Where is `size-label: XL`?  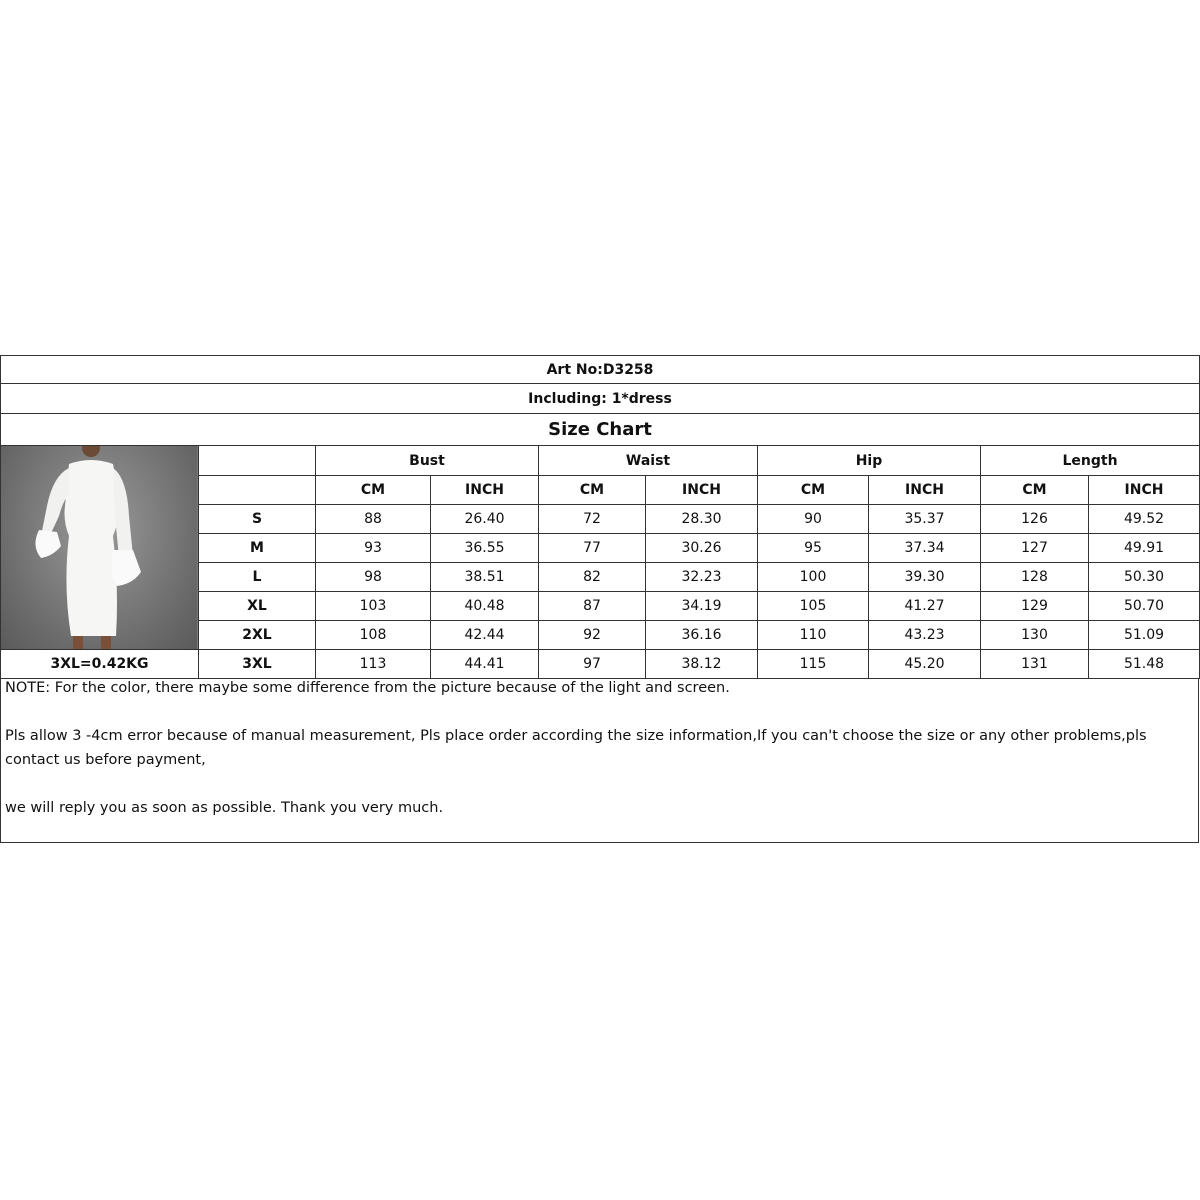
size-label: XL is located at coordinates (257, 606).